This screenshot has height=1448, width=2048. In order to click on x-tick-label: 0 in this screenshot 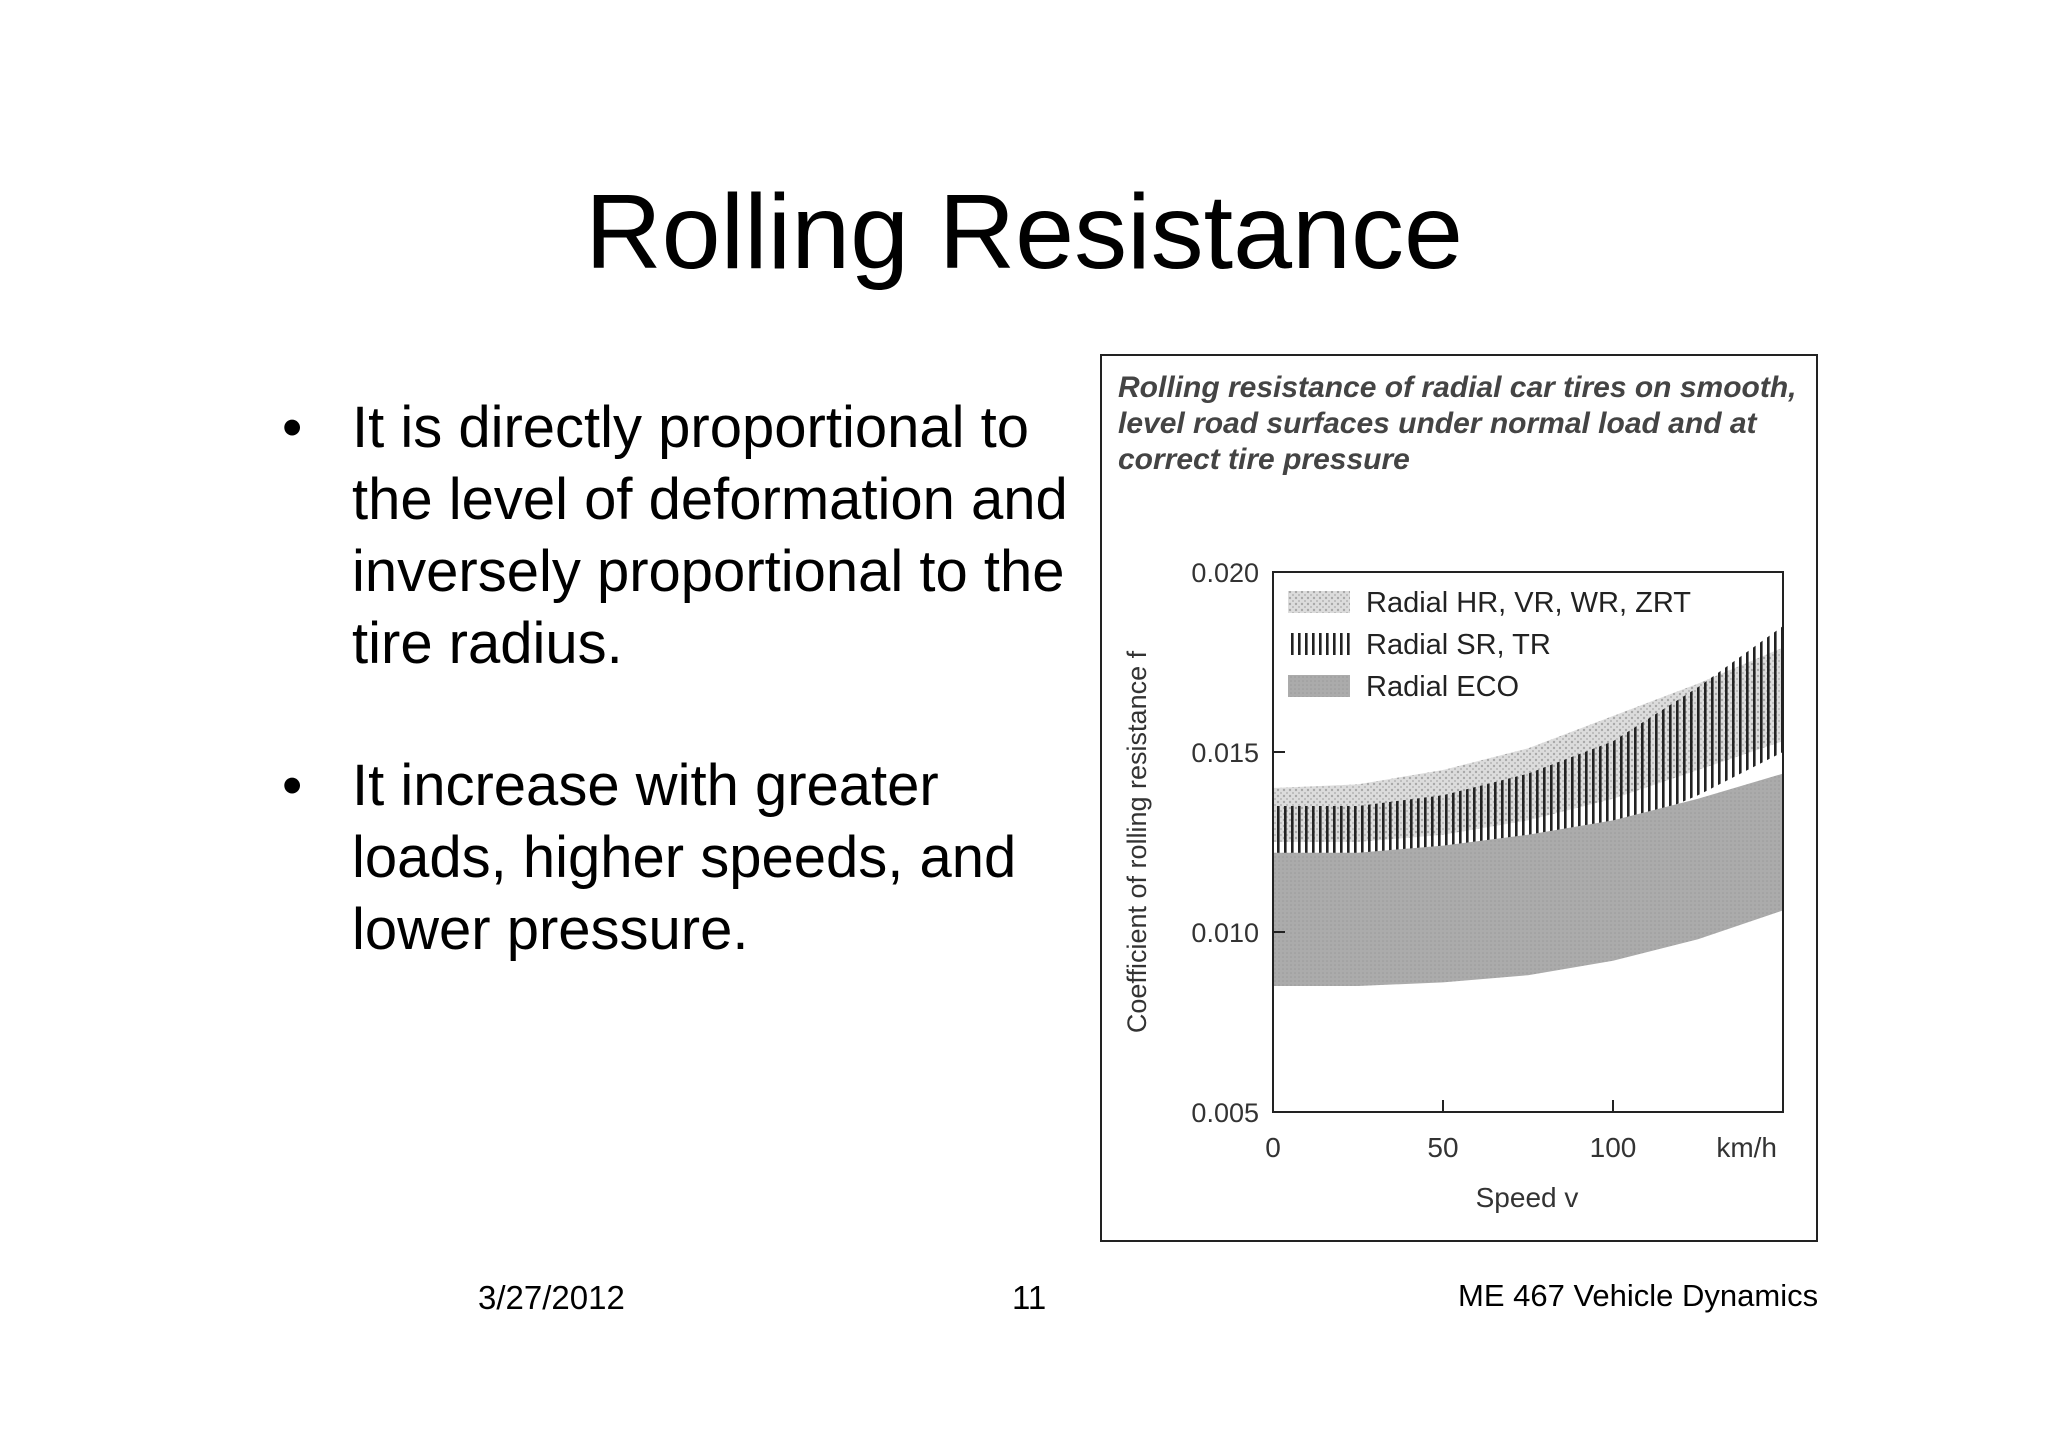, I will do `click(1273, 1147)`.